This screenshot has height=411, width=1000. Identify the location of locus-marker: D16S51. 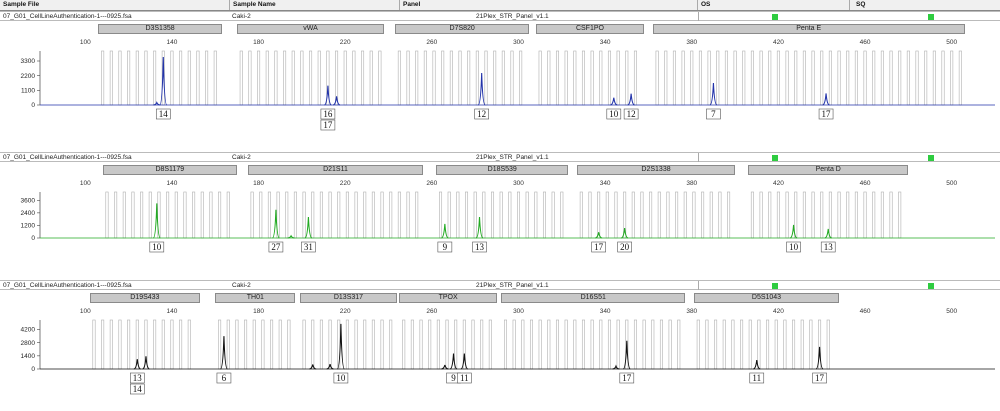
(593, 298).